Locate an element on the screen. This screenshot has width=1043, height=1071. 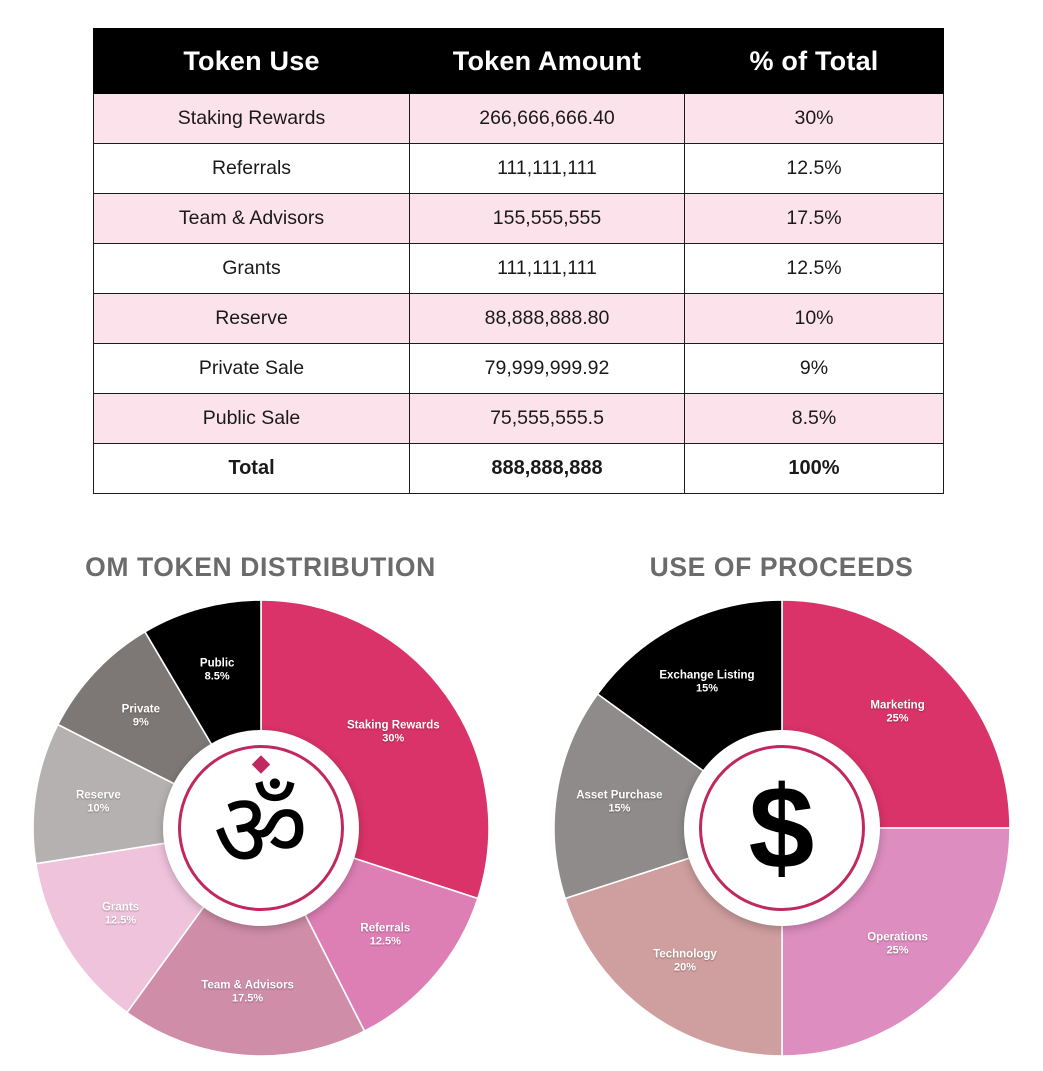
table-row: Private Sale 79,999,999.92 9% is located at coordinates (518, 368).